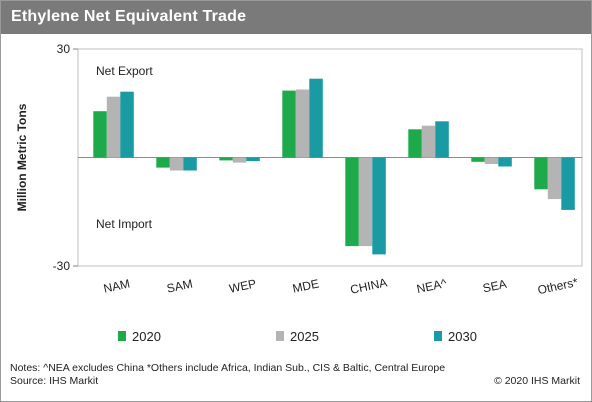  I want to click on x-tick-label: NAM, so click(116, 285).